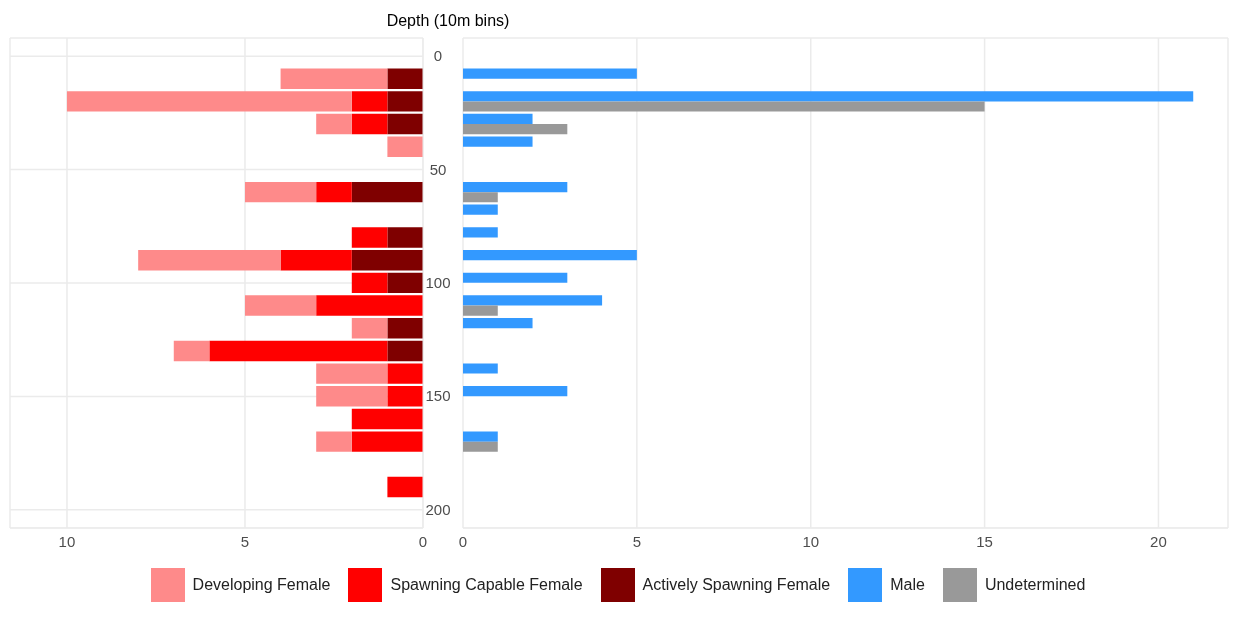 This screenshot has width=1248, height=617. What do you see at coordinates (438, 56) in the screenshot?
I see `y-tick-label: 0` at bounding box center [438, 56].